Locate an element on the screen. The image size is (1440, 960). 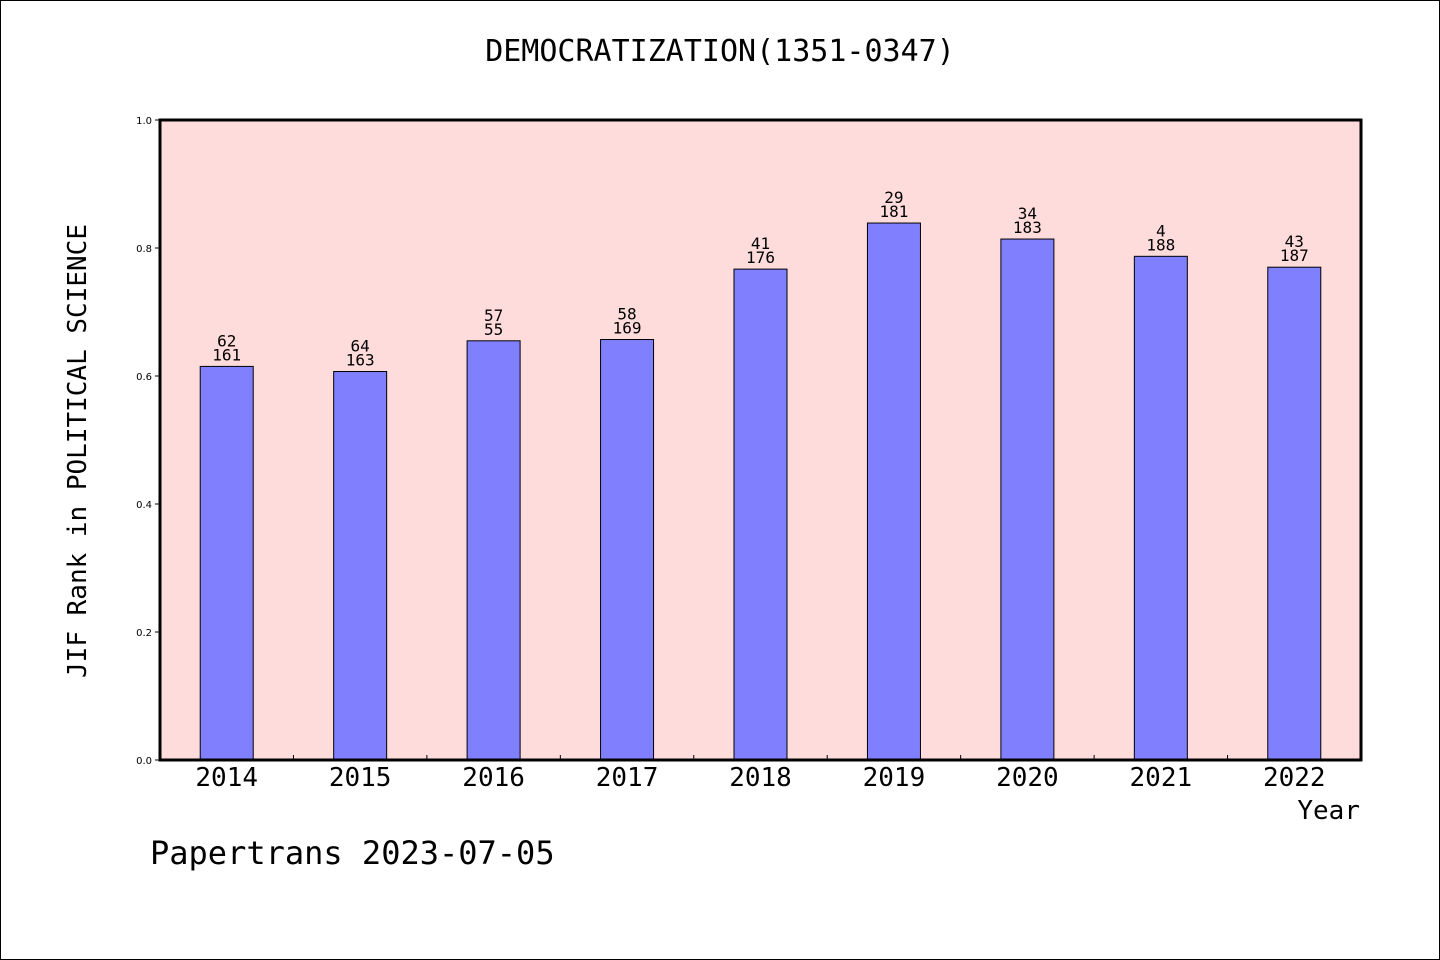
bar-label-bottom: 163 is located at coordinates (360, 360).